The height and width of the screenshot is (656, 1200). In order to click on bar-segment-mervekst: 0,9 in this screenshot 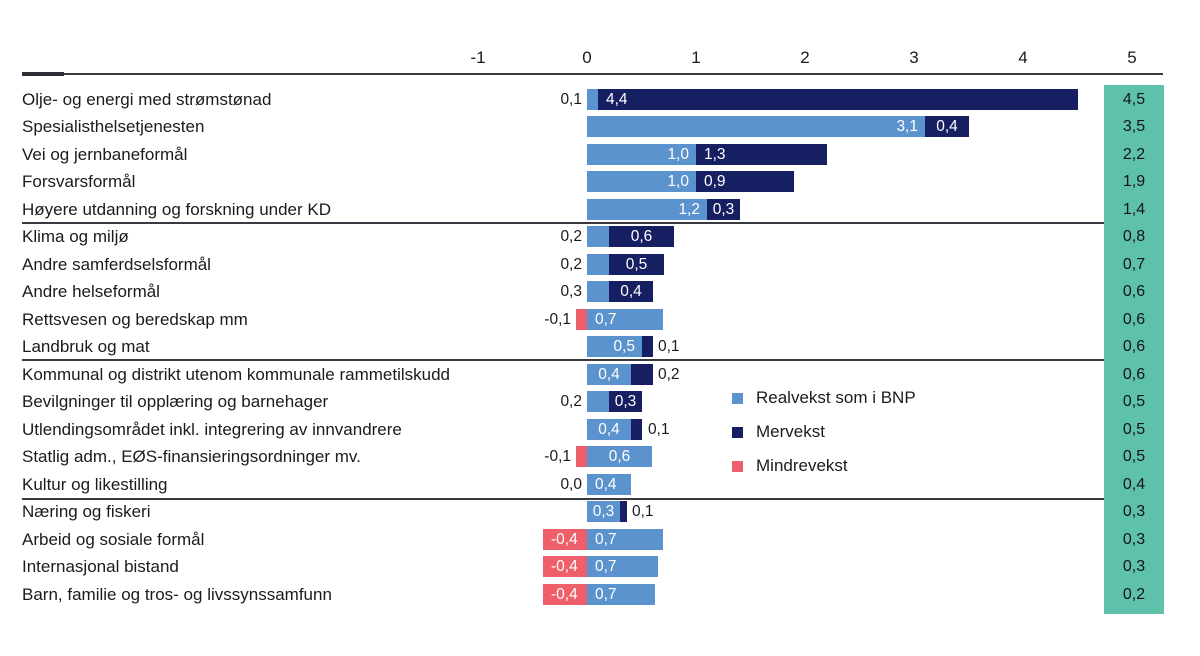, I will do `click(745, 181)`.